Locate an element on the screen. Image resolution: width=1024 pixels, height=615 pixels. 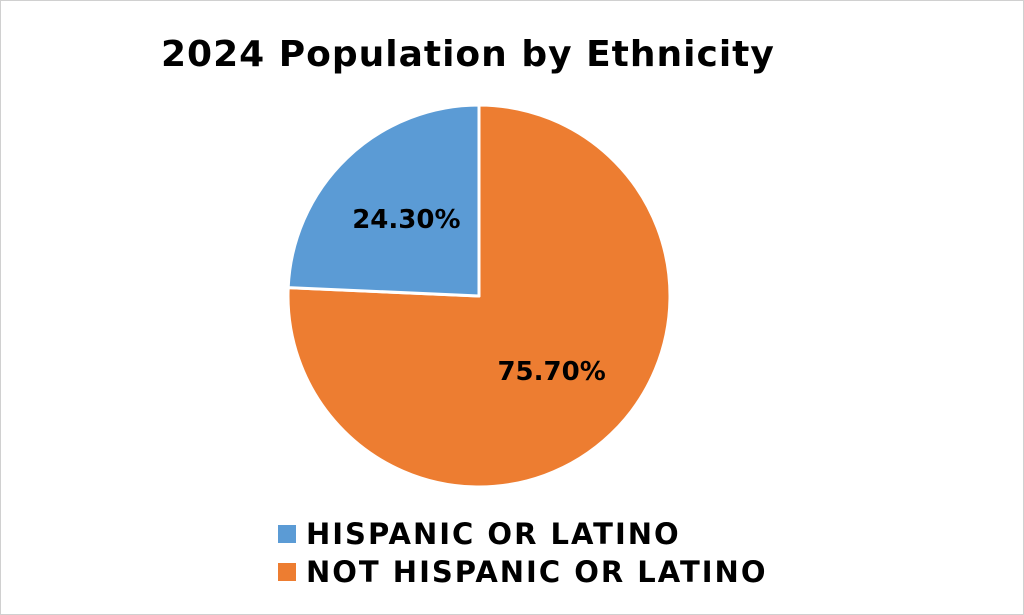
legend-label-hispanic: HISPANIC OR LATINO is located at coordinates (493, 534).